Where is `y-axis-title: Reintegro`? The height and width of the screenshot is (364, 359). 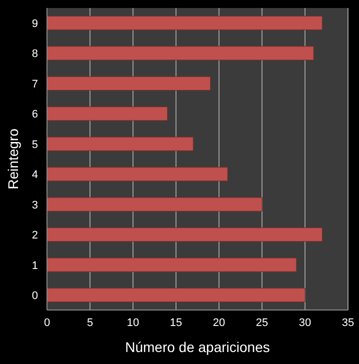 y-axis-title: Reintegro is located at coordinates (13, 159).